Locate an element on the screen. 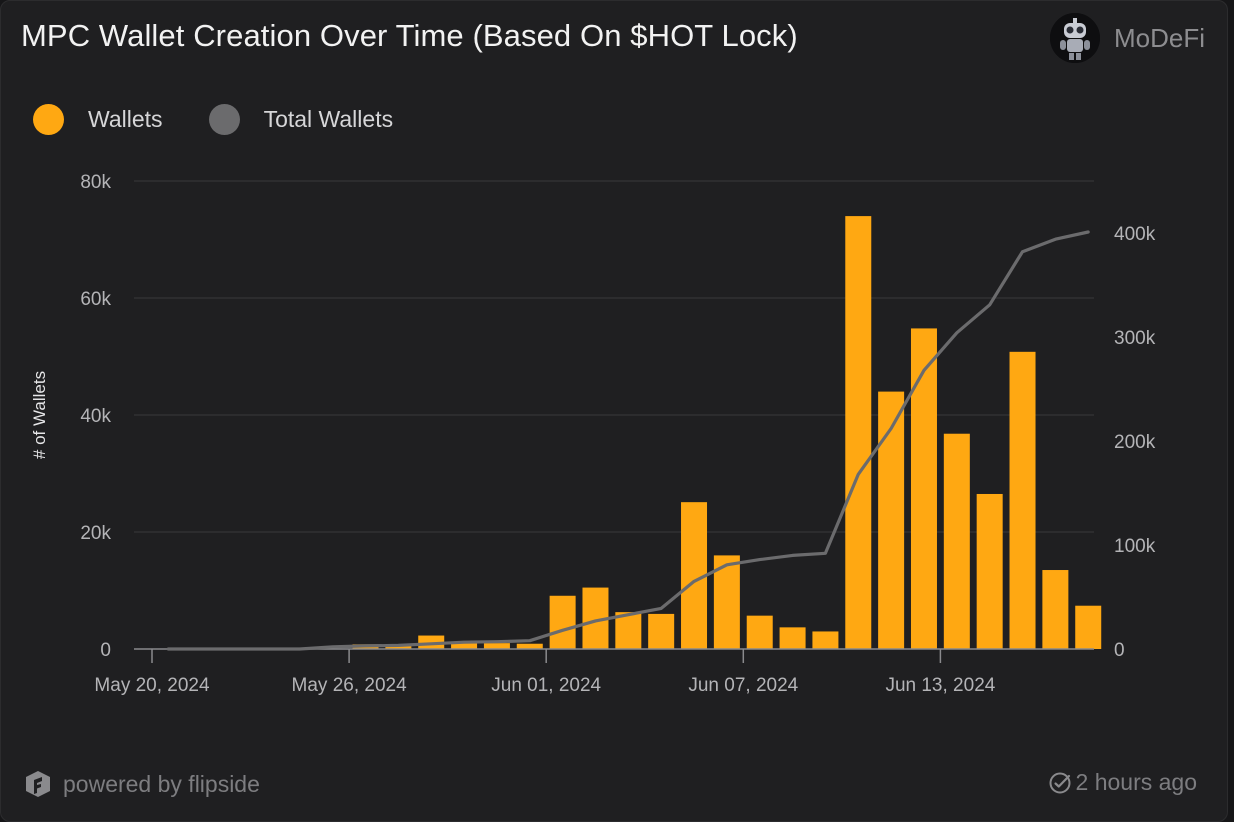 The image size is (1234, 822). powered-by-text: powered by flipside is located at coordinates (161, 783).